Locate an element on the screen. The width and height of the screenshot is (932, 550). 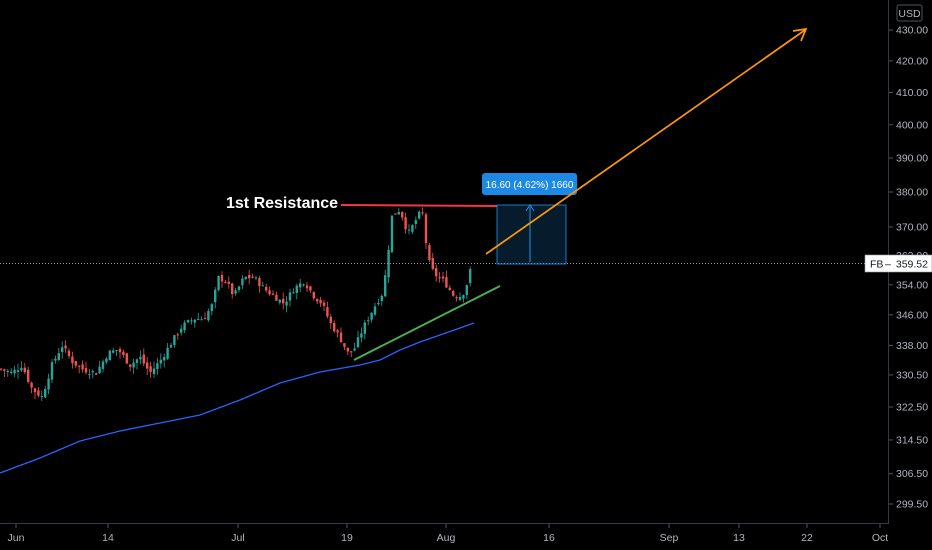
measure-box is located at coordinates (531, 234).